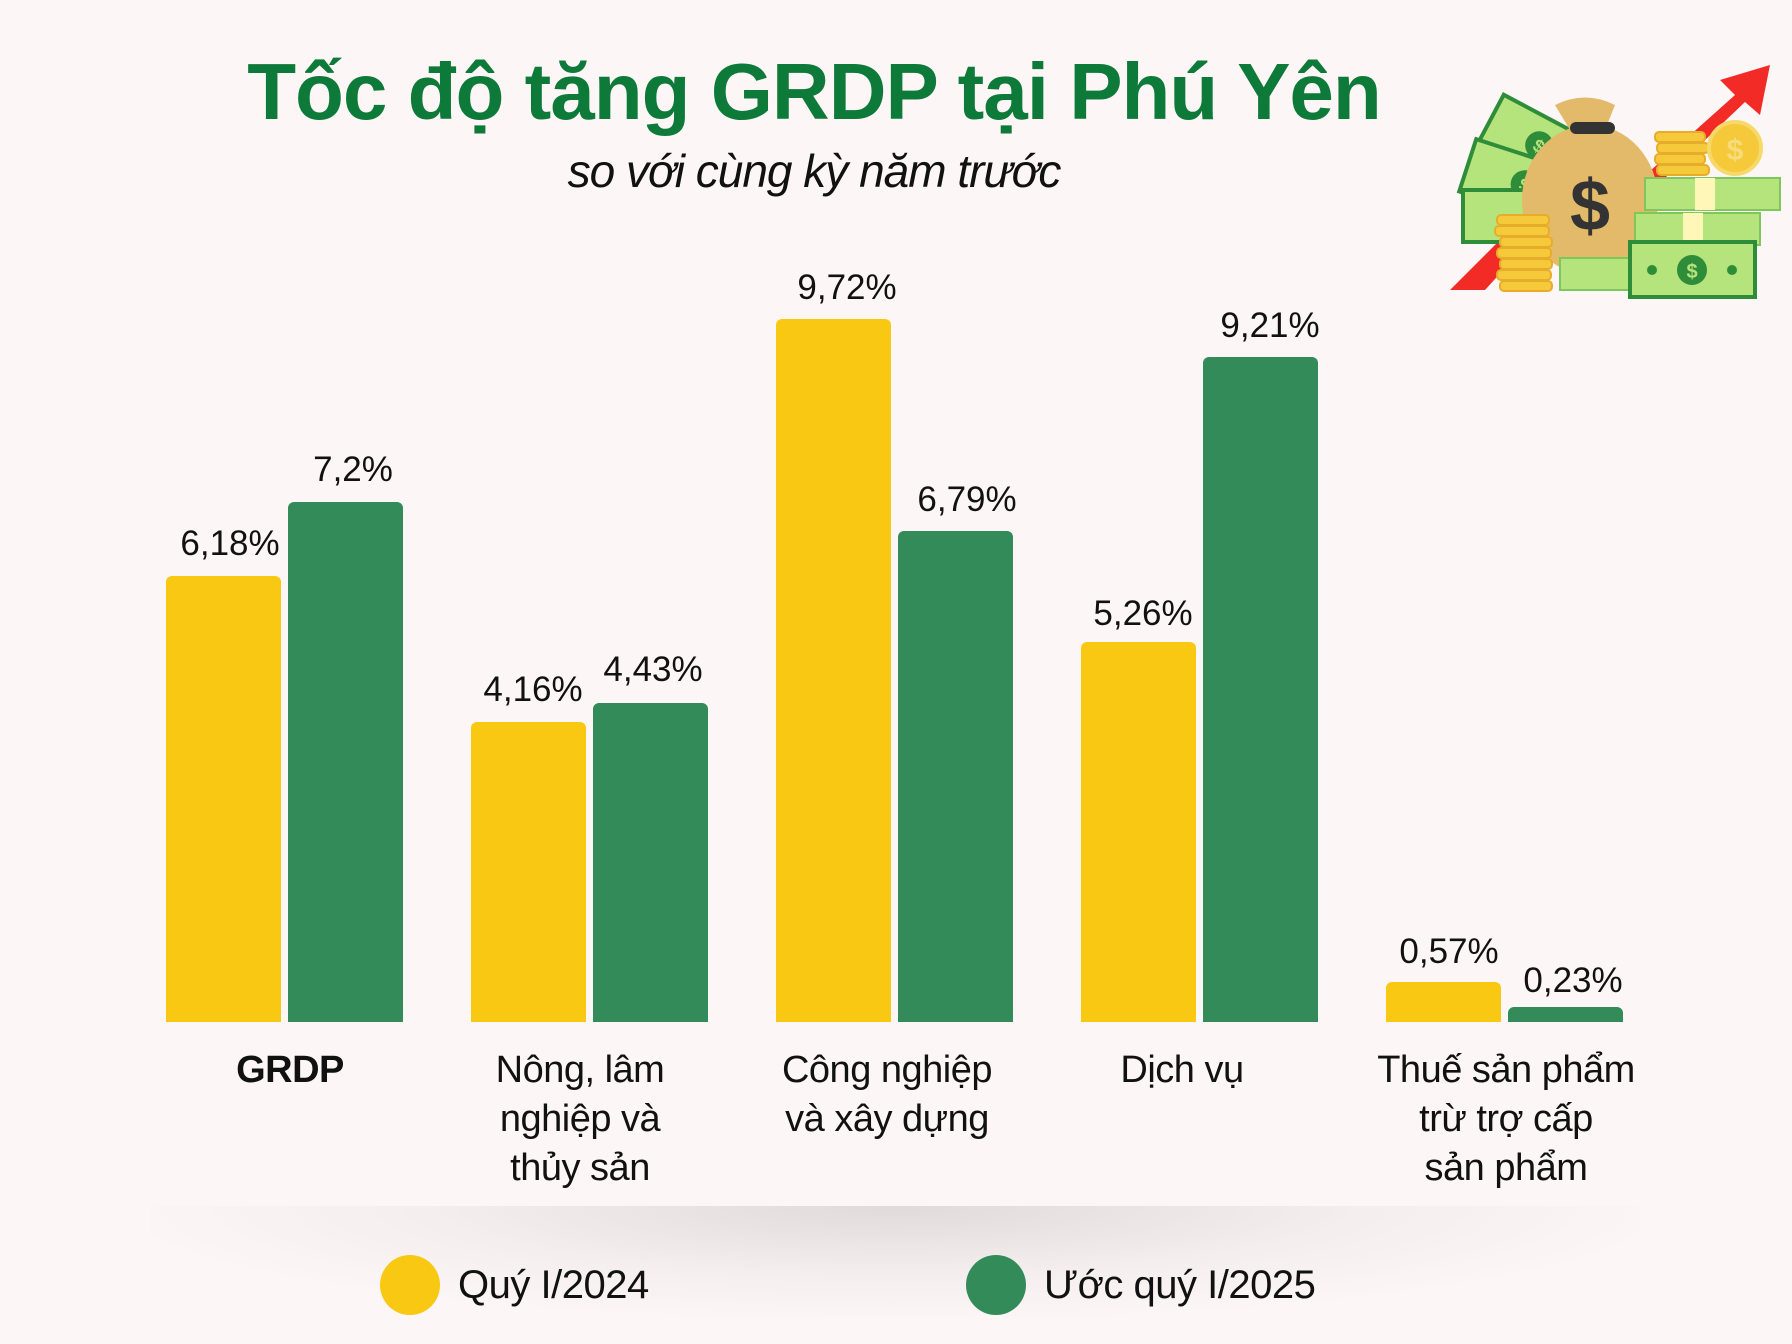 This screenshot has height=1344, width=1792. What do you see at coordinates (580, 1070) in the screenshot?
I see `category-label-line: Nông, lâm` at bounding box center [580, 1070].